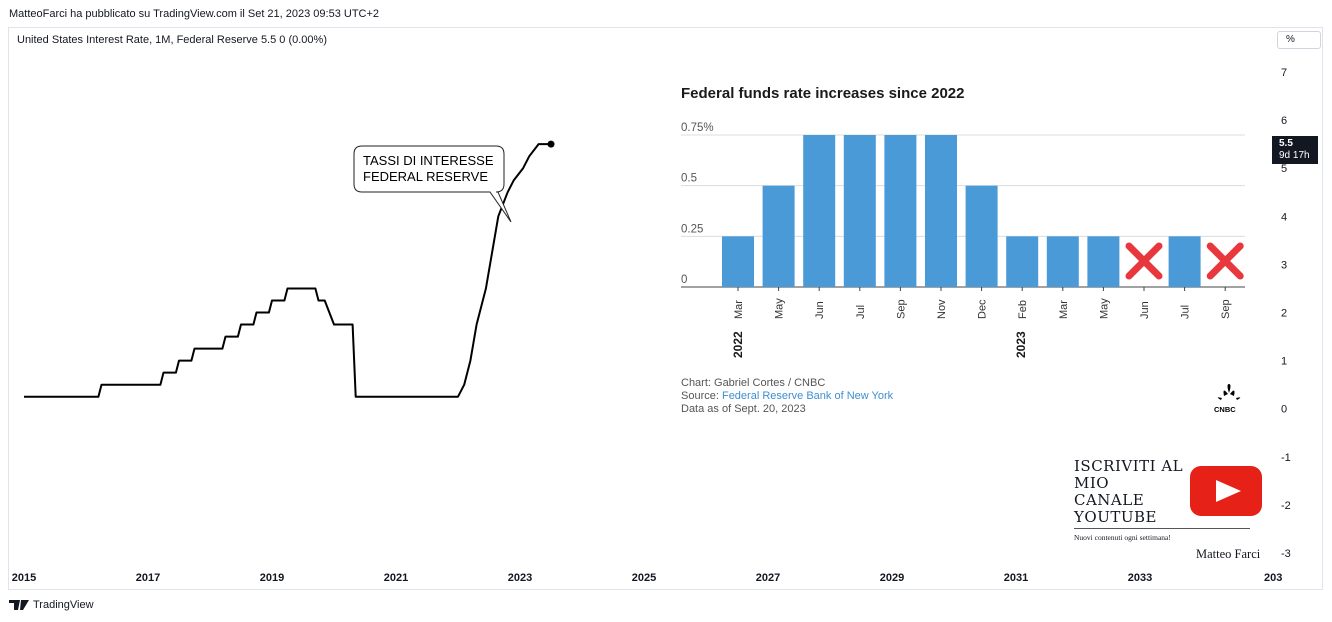 This screenshot has height=622, width=1332. What do you see at coordinates (684, 280) in the screenshot?
I see `bar-y-tick: 0` at bounding box center [684, 280].